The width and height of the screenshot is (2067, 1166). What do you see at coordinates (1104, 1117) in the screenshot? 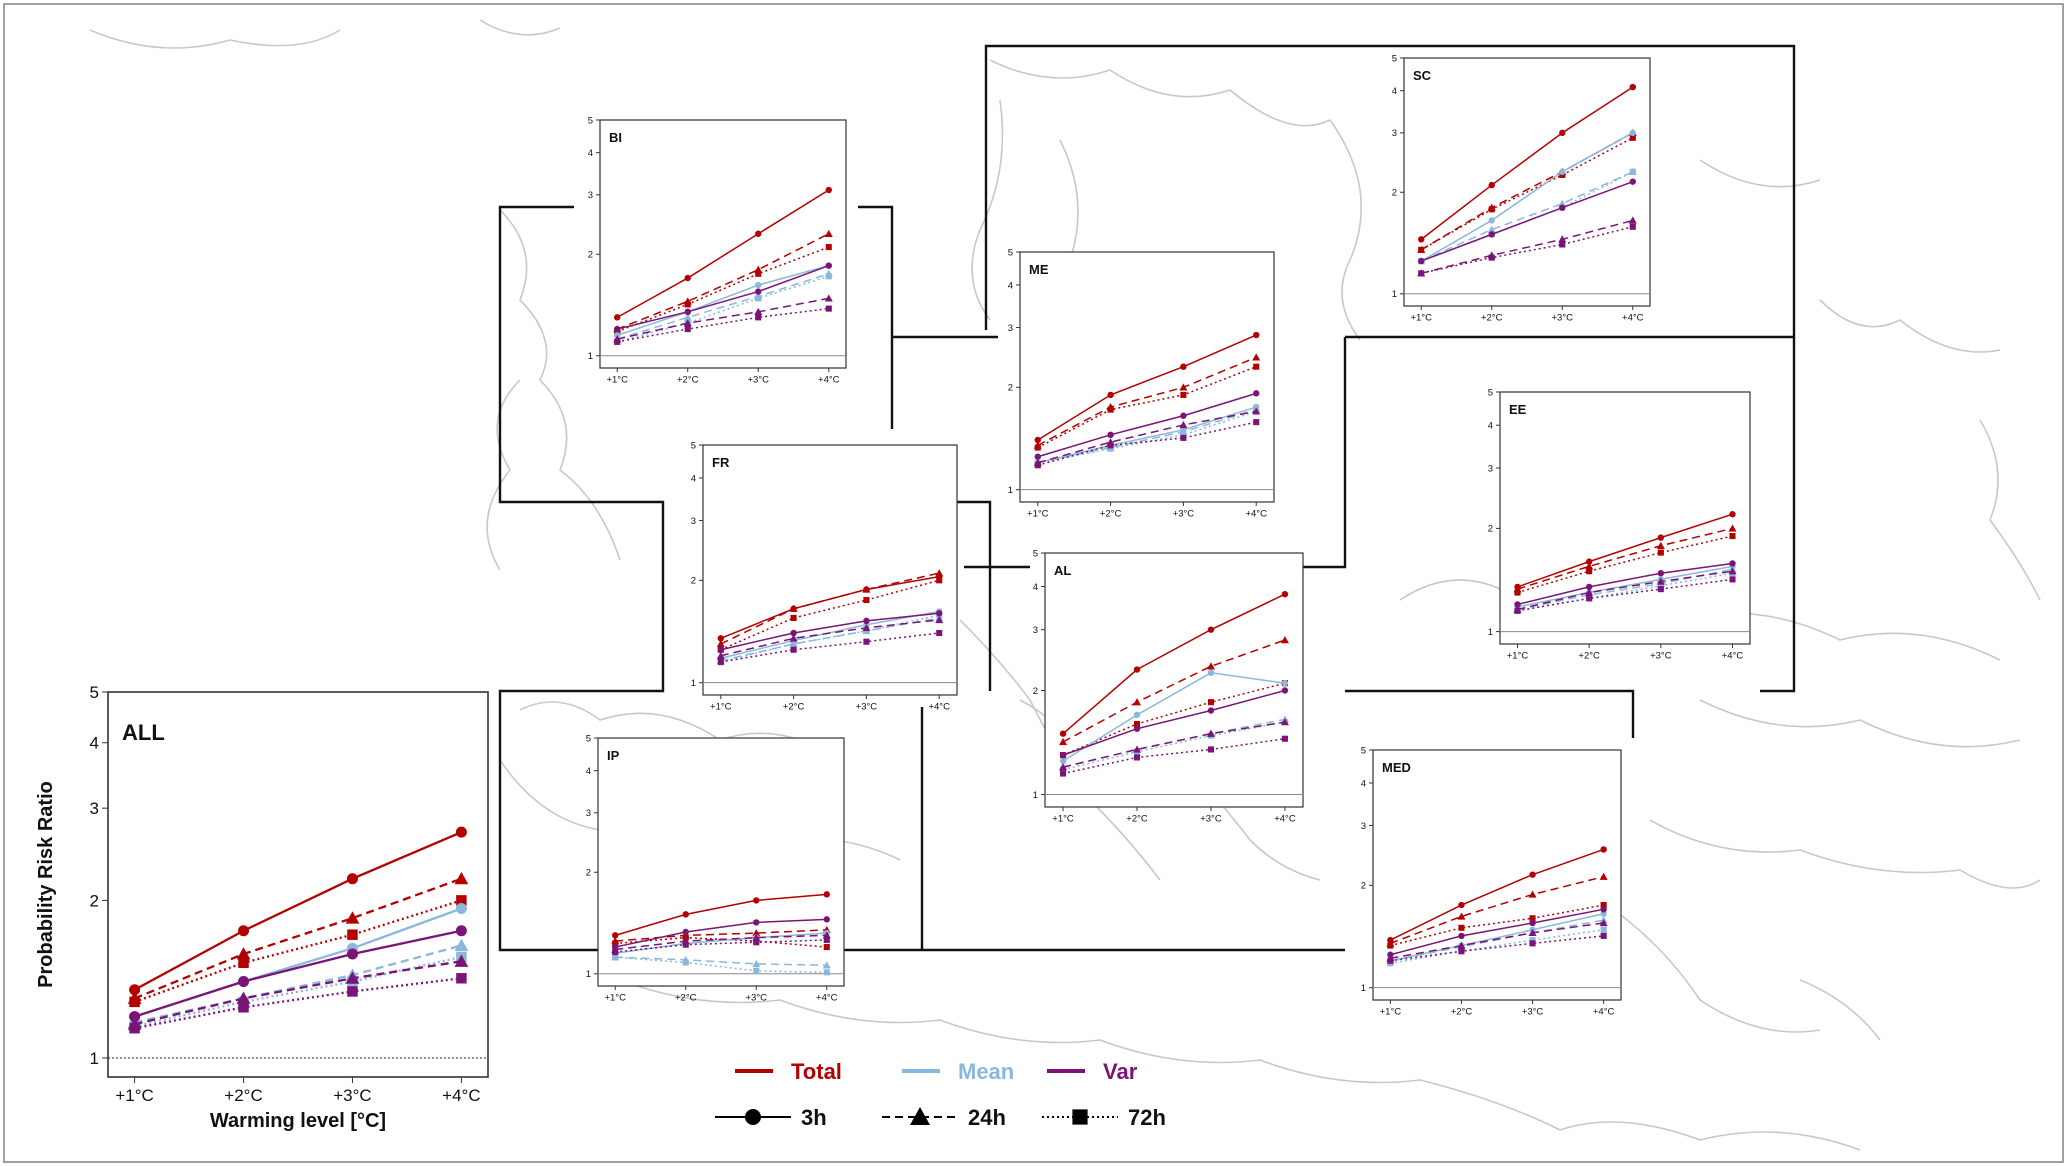
I see `legend-item-72h: 72h` at bounding box center [1104, 1117].